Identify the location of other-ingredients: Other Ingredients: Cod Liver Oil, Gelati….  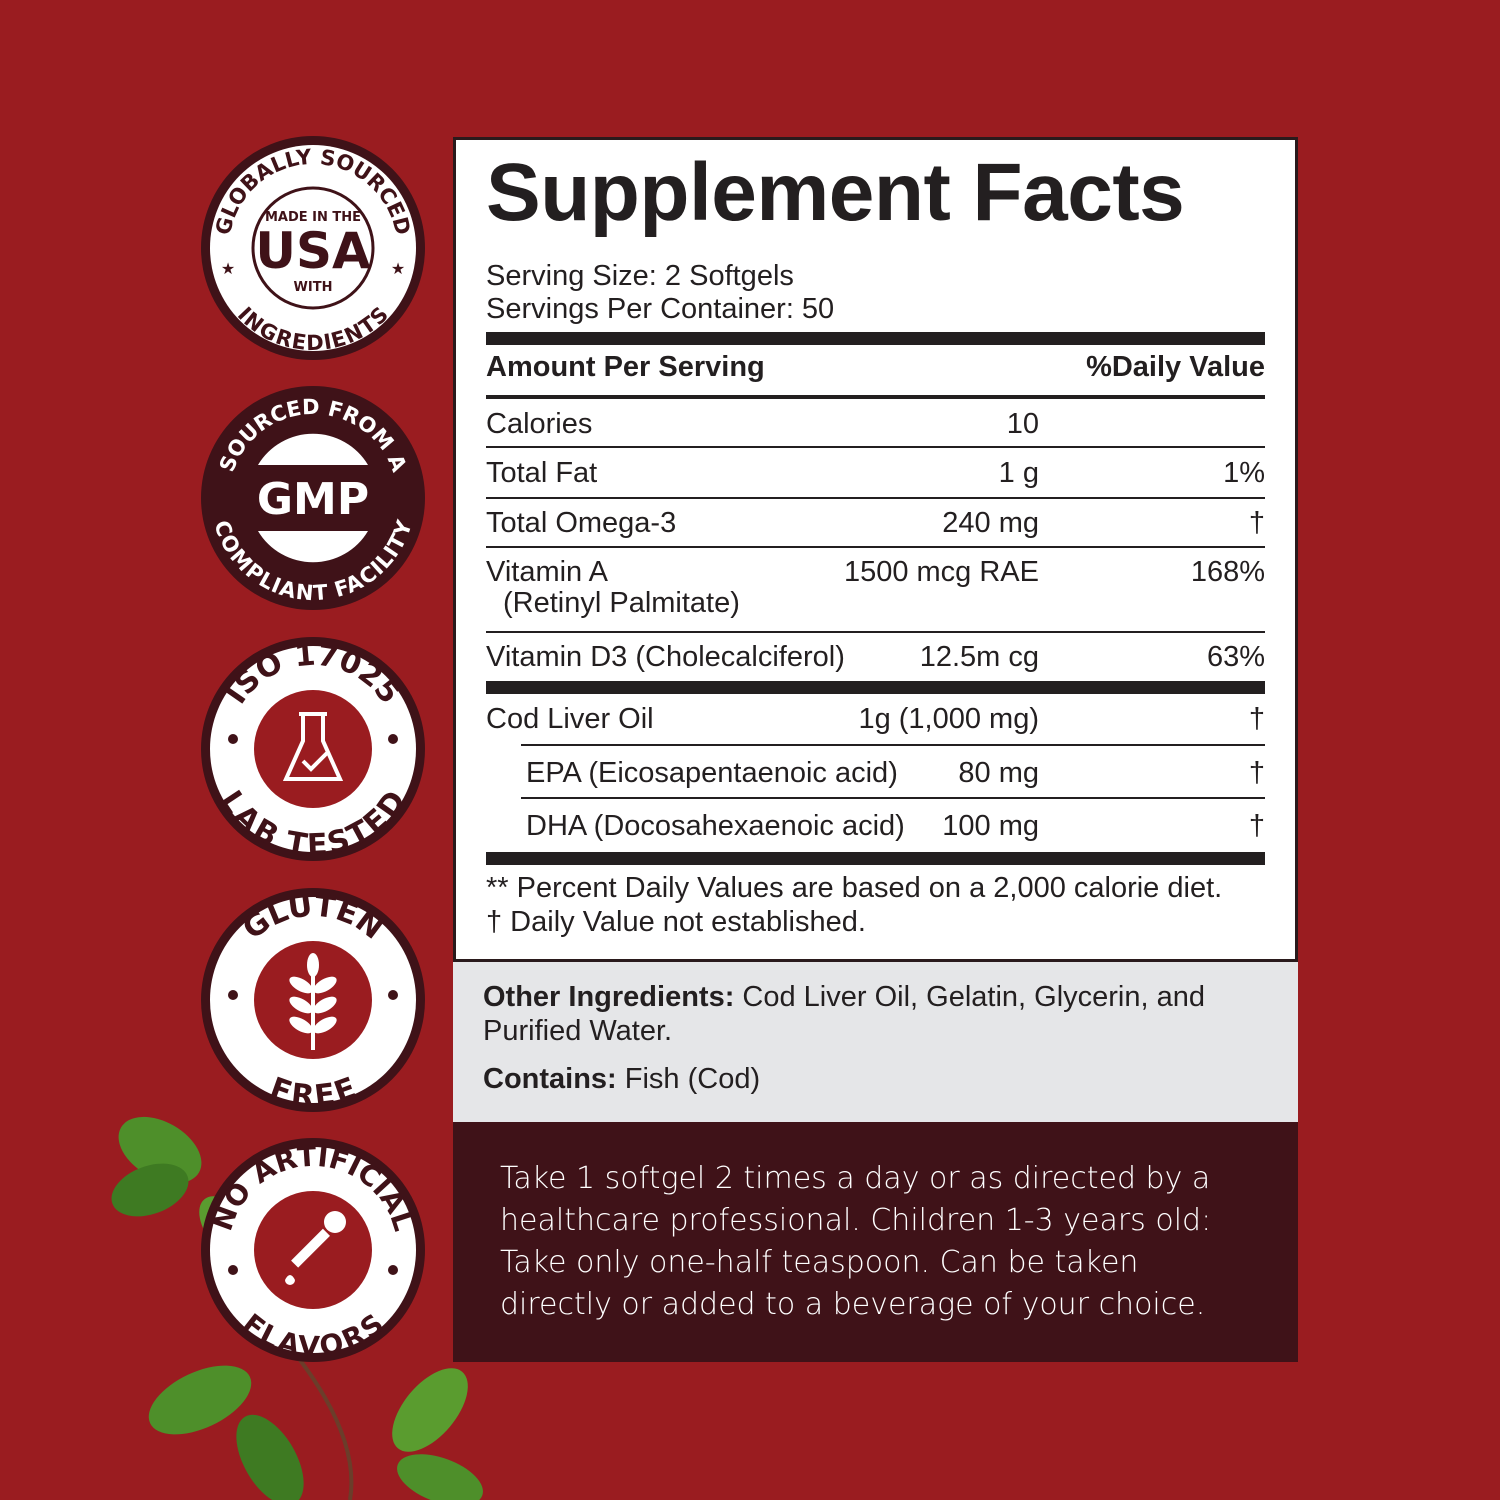
(844, 1014).